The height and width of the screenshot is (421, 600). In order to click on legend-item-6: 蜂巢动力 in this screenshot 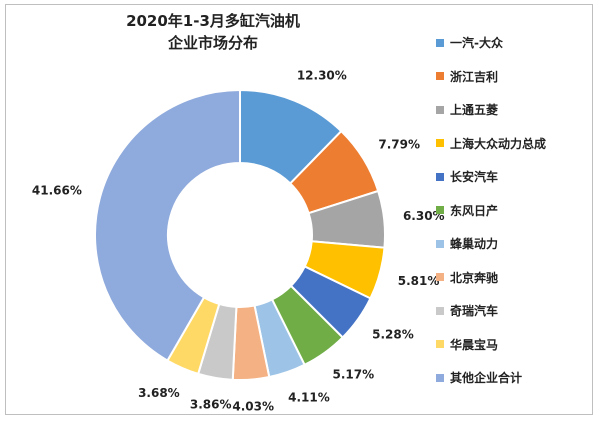, I will do `click(467, 244)`.